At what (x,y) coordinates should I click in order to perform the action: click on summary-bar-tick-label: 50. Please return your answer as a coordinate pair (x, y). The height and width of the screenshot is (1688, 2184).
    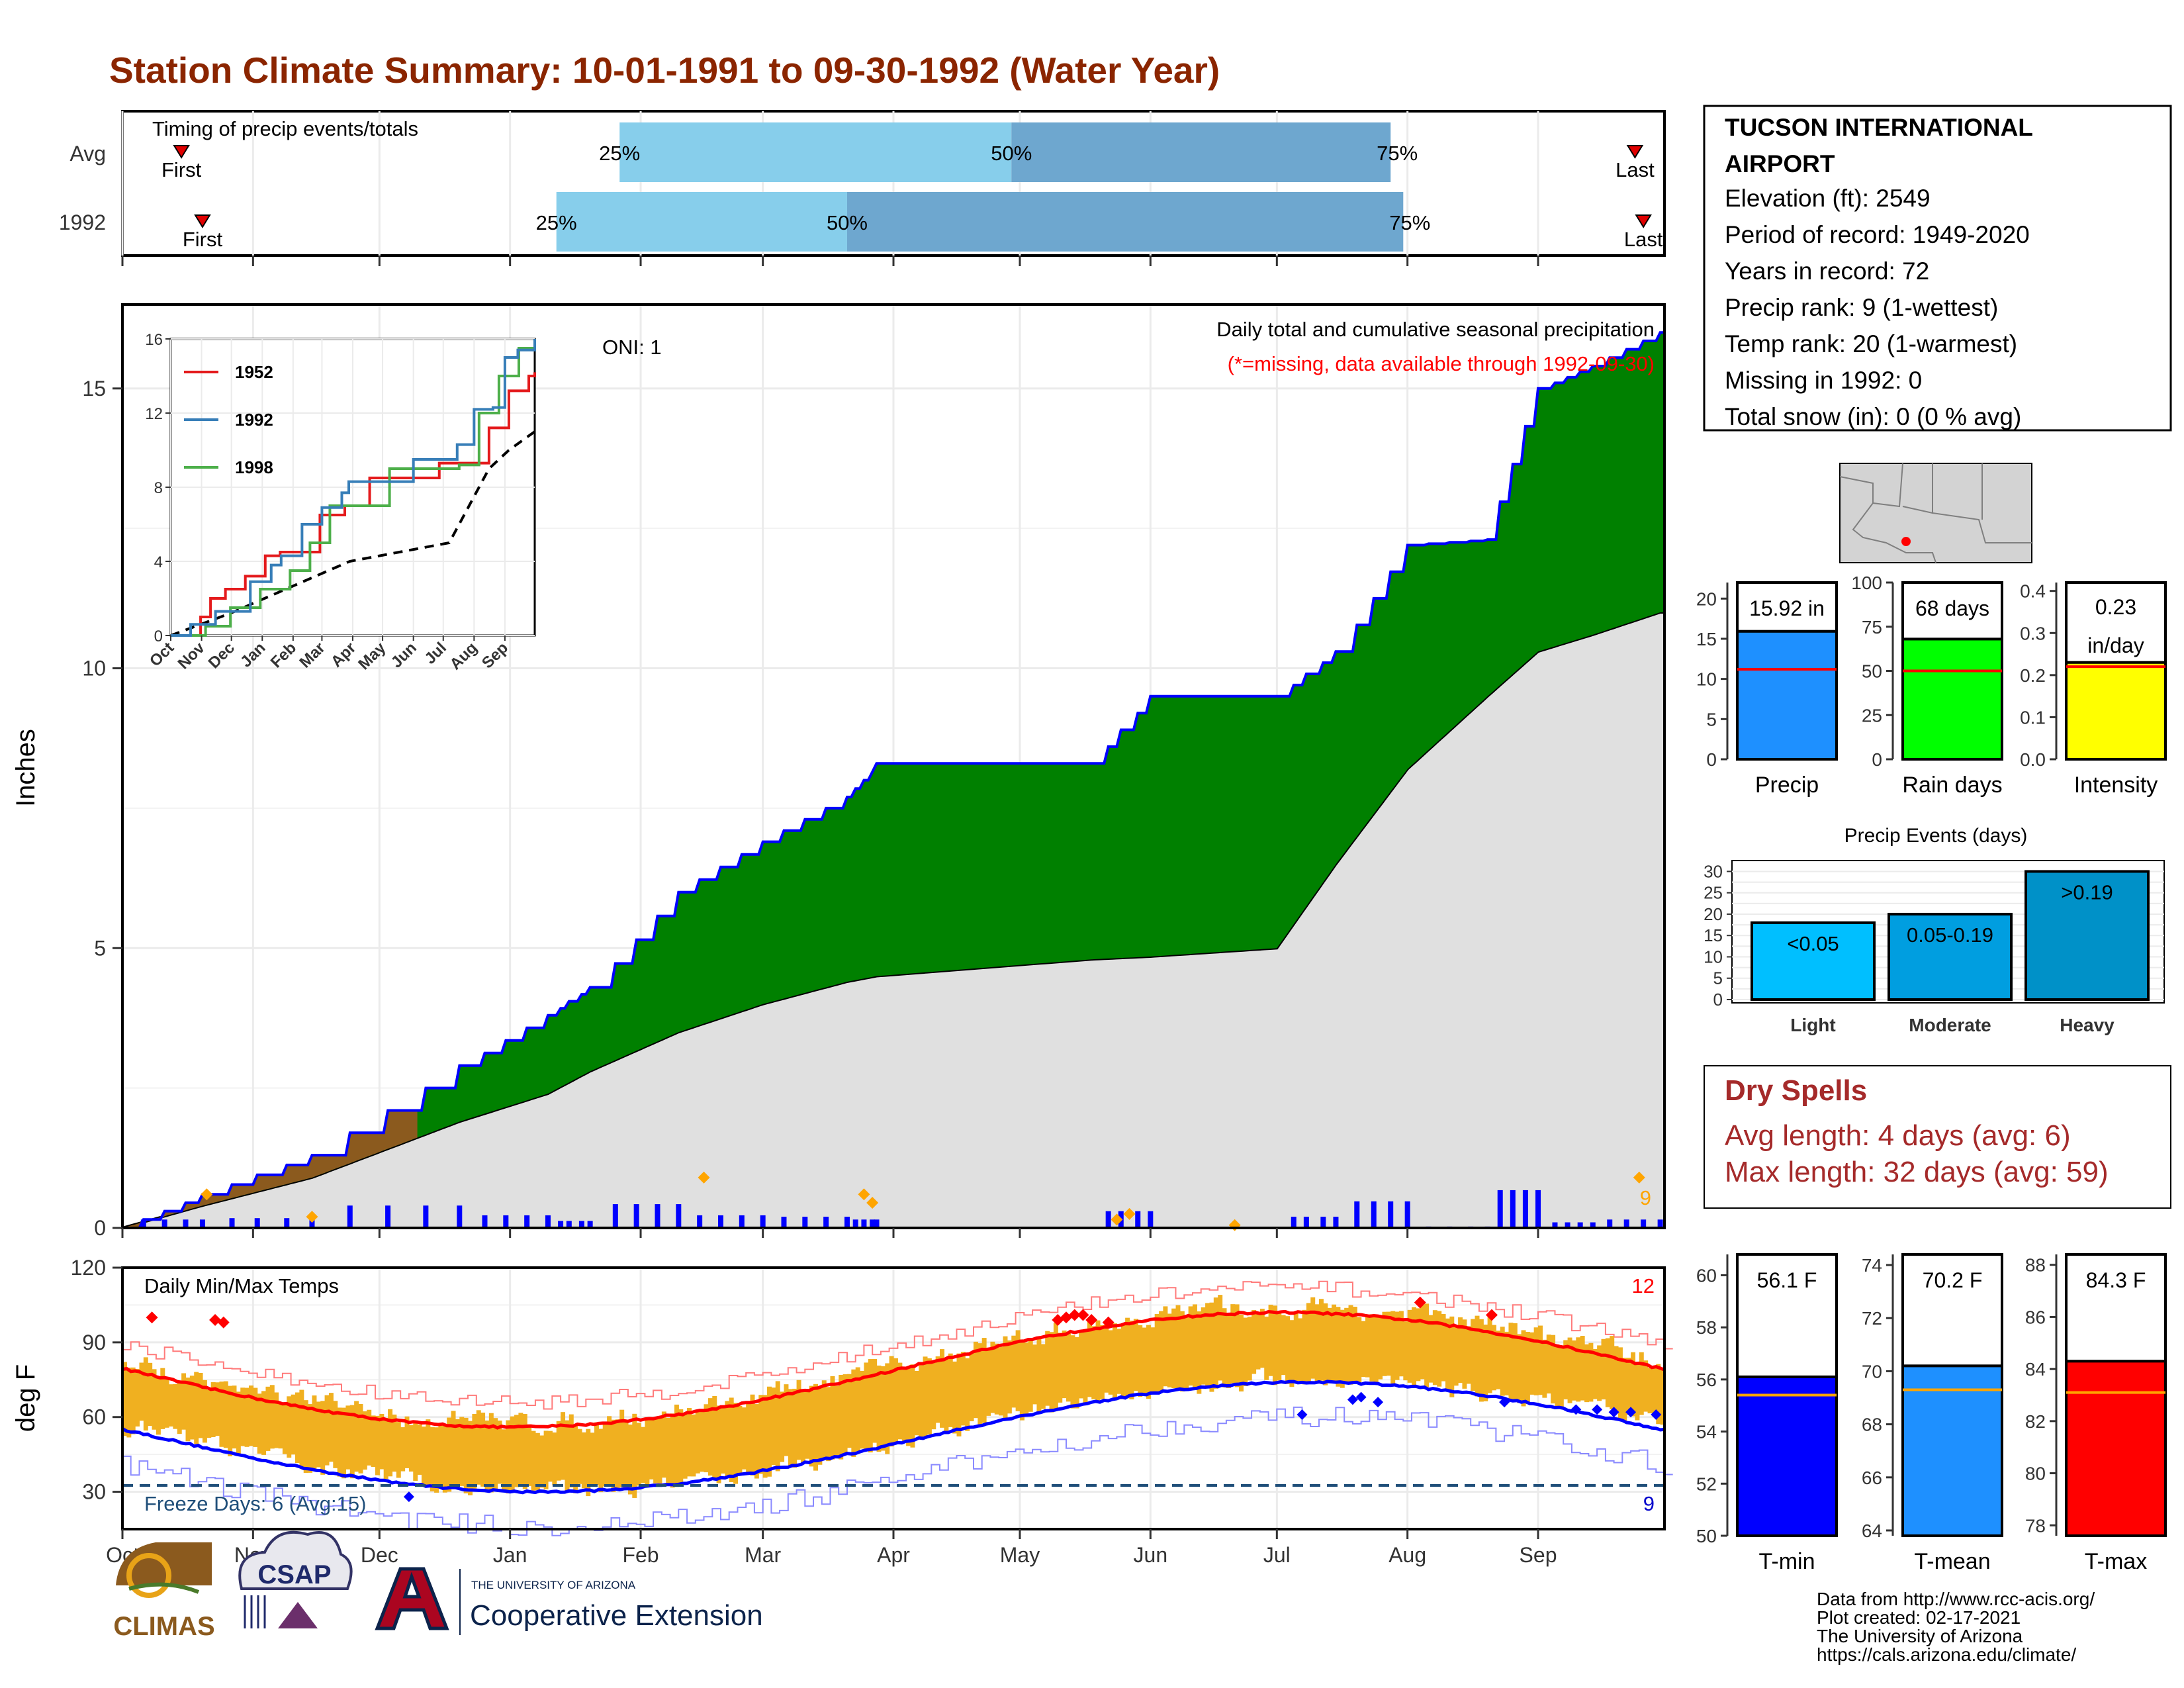
    Looking at the image, I should click on (1706, 1536).